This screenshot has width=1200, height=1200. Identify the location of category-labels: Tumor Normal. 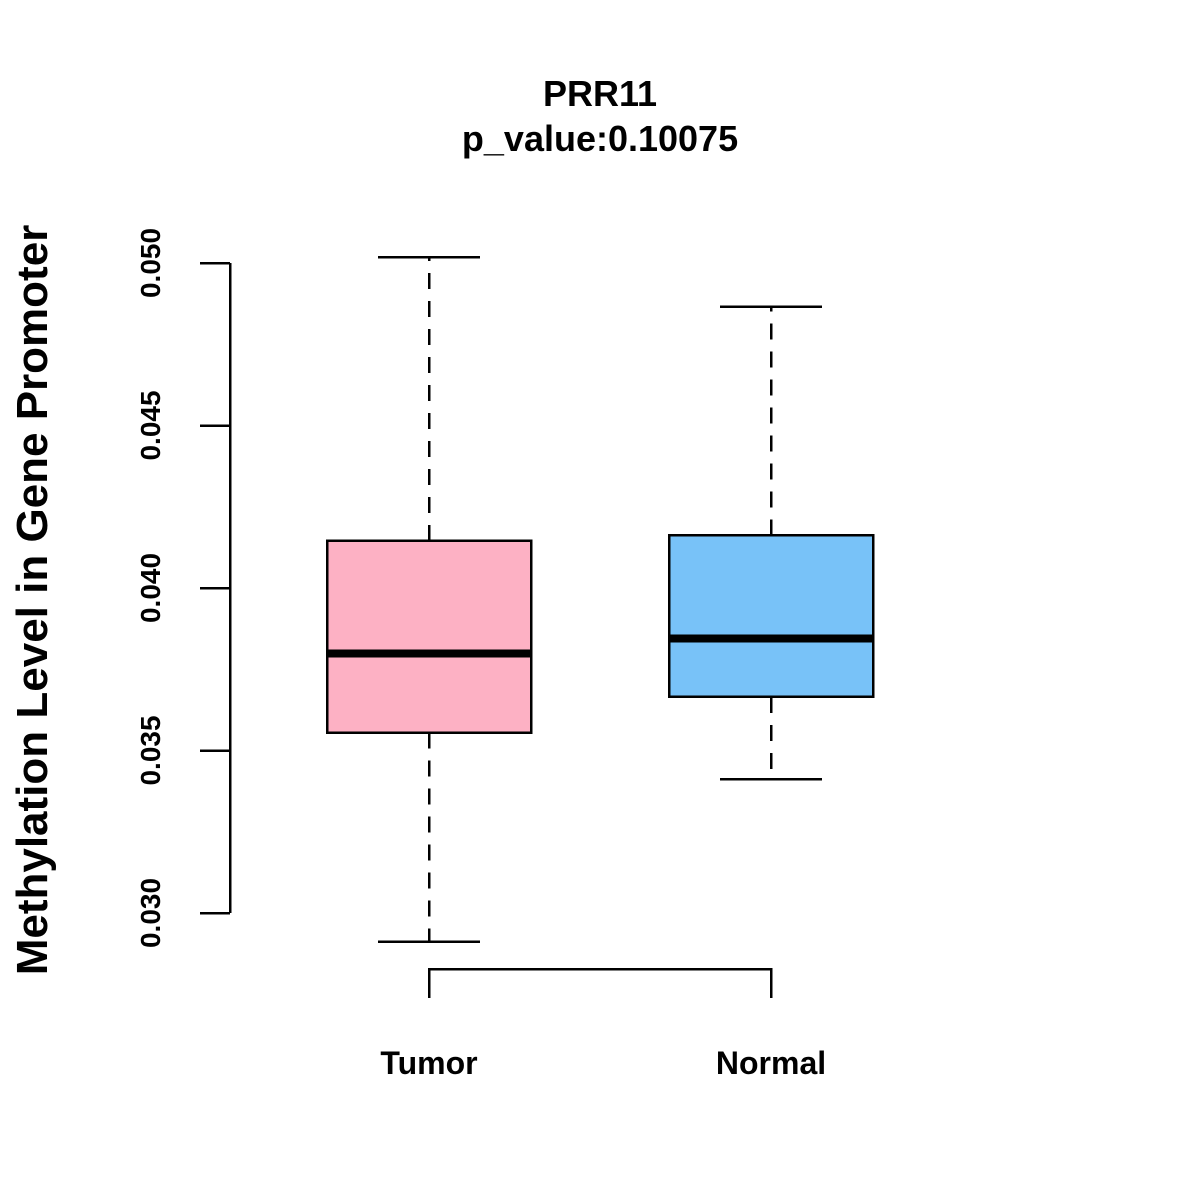
(603, 1063).